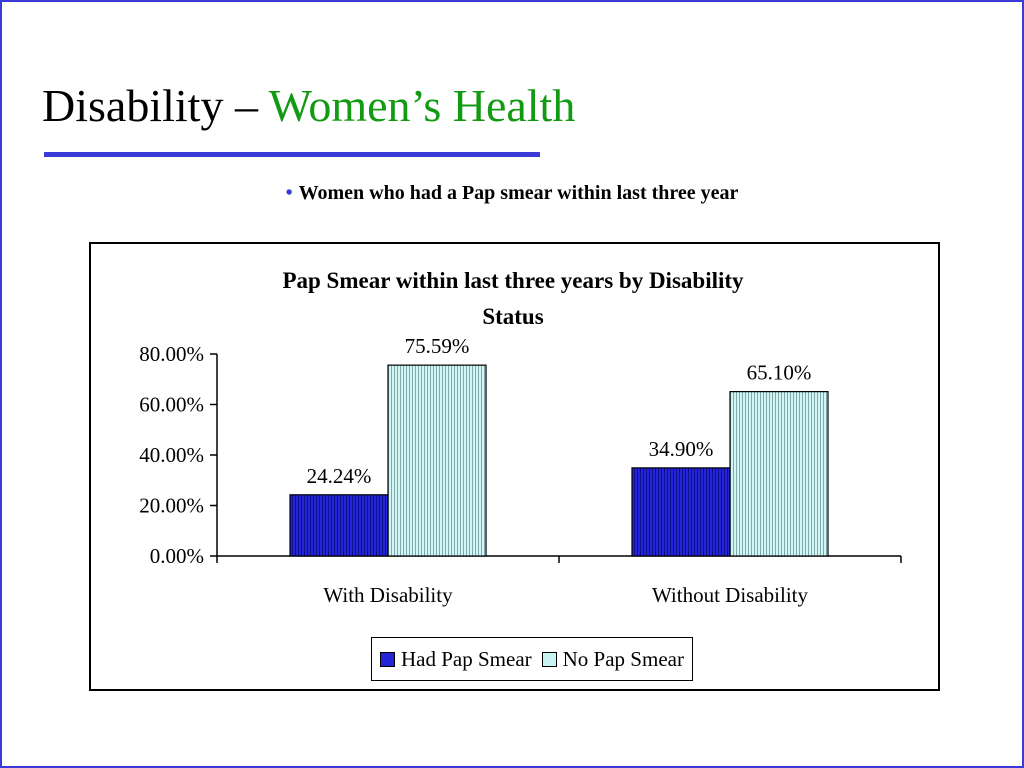 This screenshot has width=1024, height=768. Describe the element at coordinates (171, 455) in the screenshot. I see `y-tick-label: 40.00%` at that location.